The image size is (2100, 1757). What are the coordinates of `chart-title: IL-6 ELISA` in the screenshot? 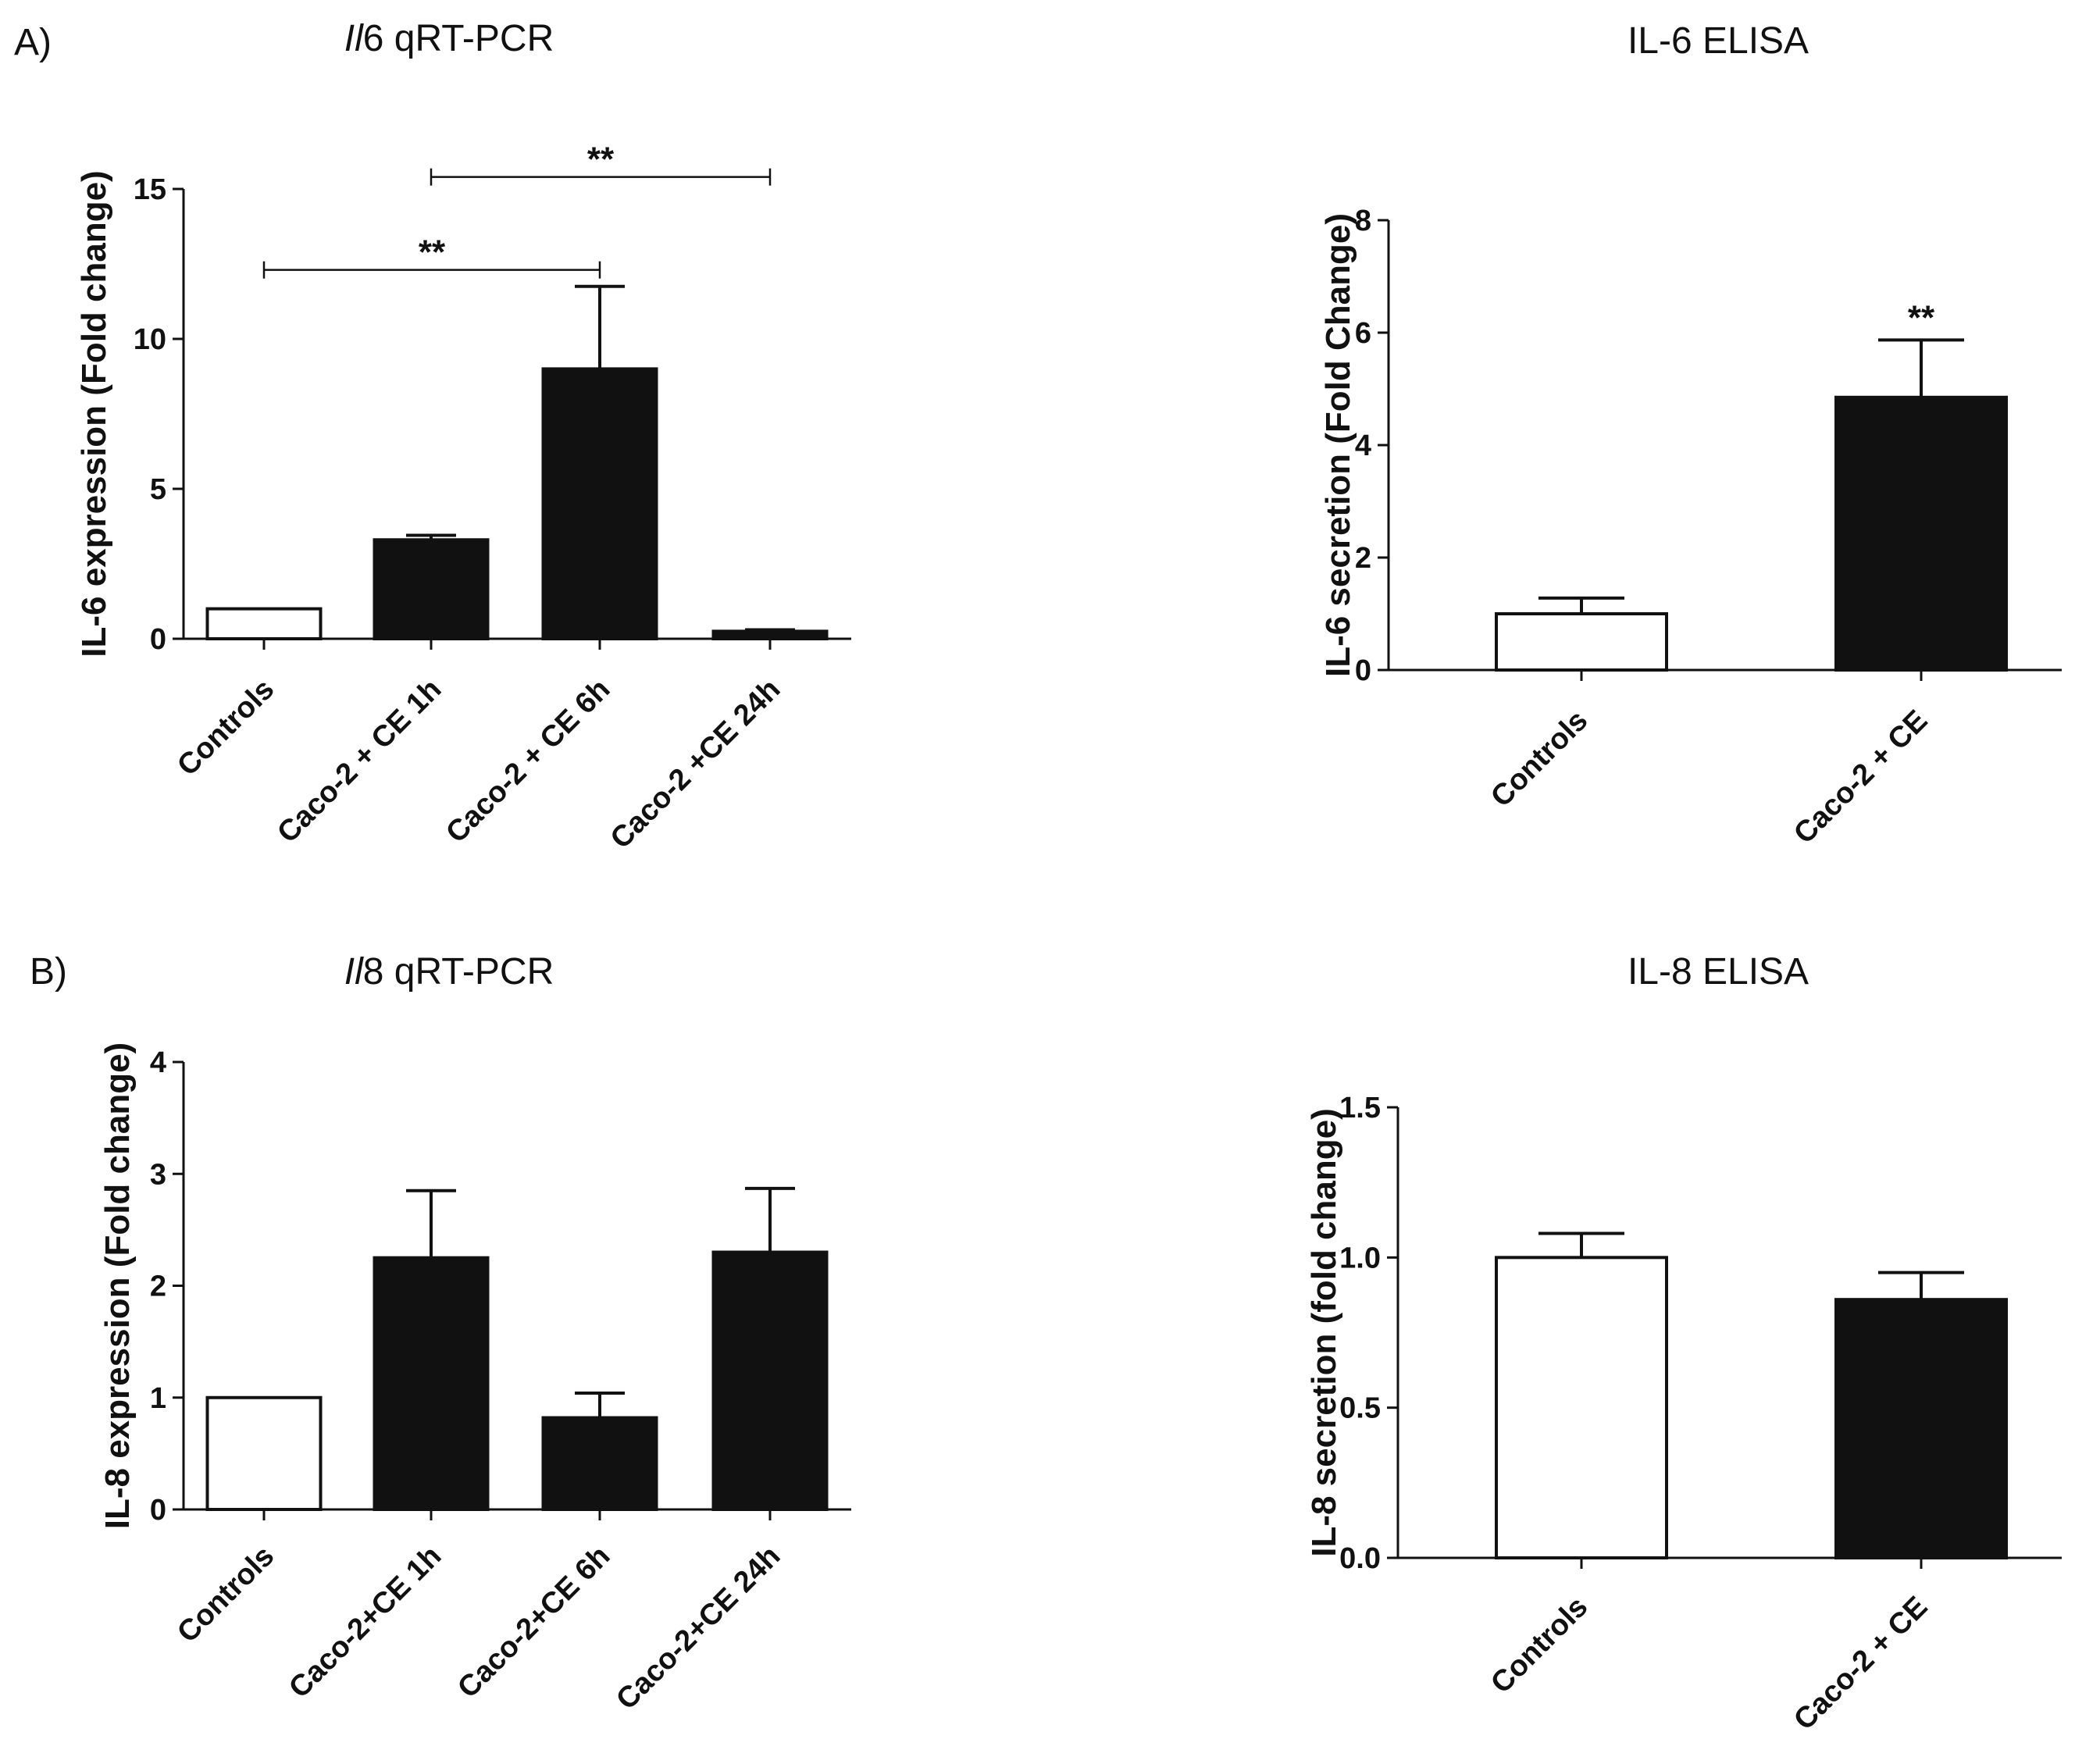 It's located at (1719, 41).